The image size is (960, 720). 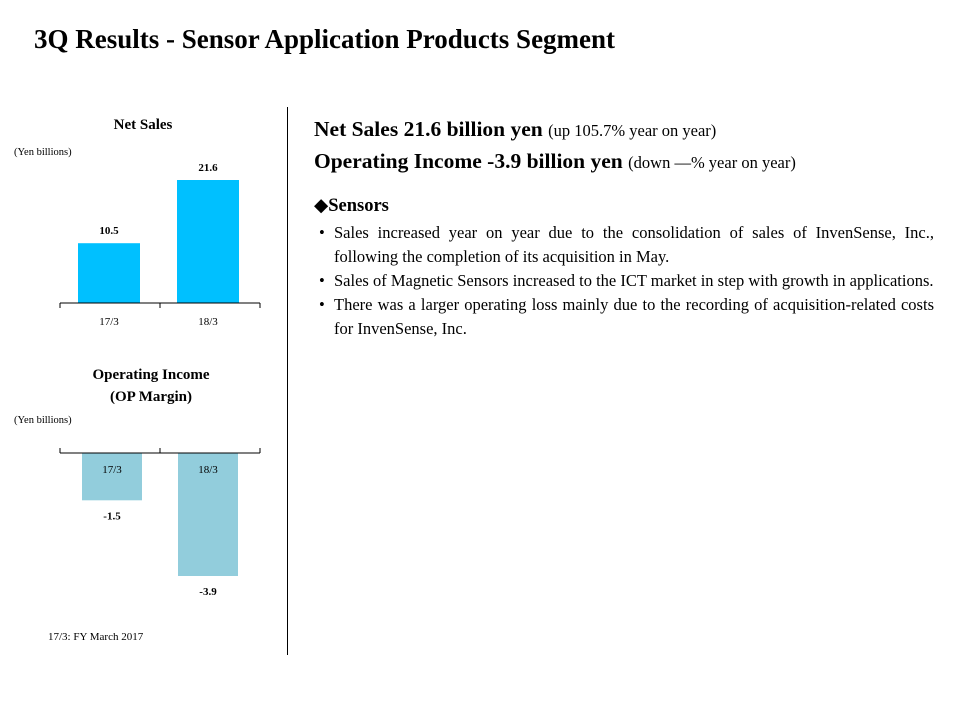 What do you see at coordinates (112, 516) in the screenshot?
I see `data-label: -1.5` at bounding box center [112, 516].